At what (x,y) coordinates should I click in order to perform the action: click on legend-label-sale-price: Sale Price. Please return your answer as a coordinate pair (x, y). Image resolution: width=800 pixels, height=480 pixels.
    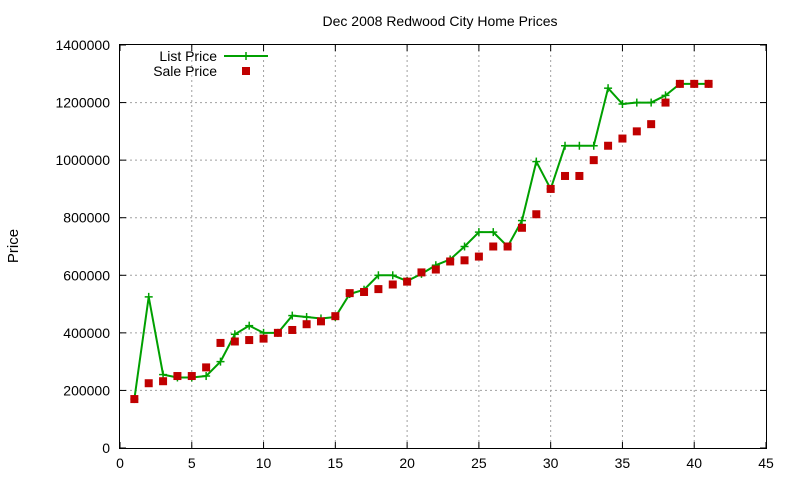
    Looking at the image, I should click on (185, 71).